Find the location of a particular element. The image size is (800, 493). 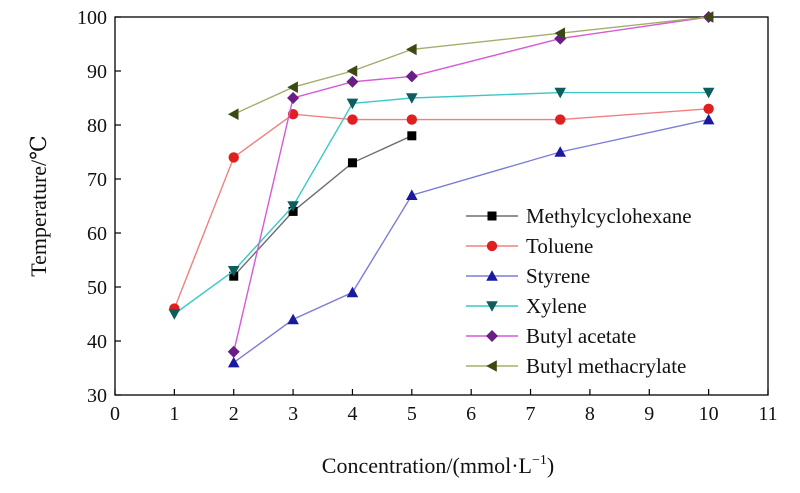

y-tick-label: 100 is located at coordinates (92, 18).